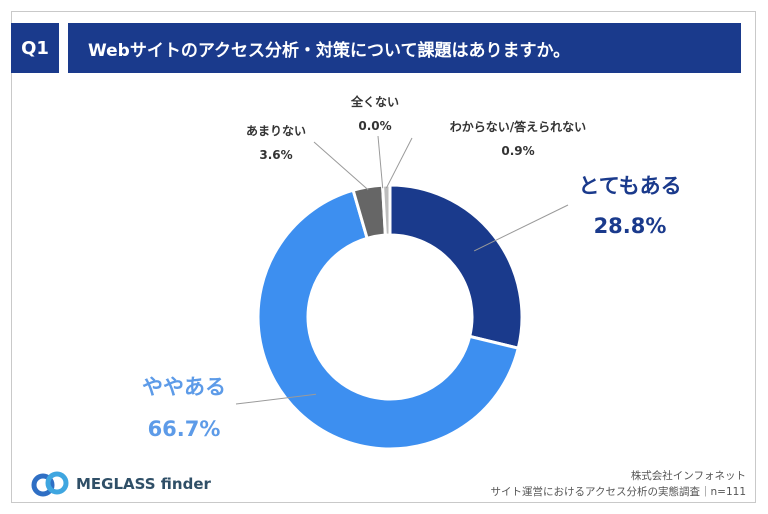 This screenshot has width=768, height=514. I want to click on label-category-4: わからない/答えられない, so click(518, 126).